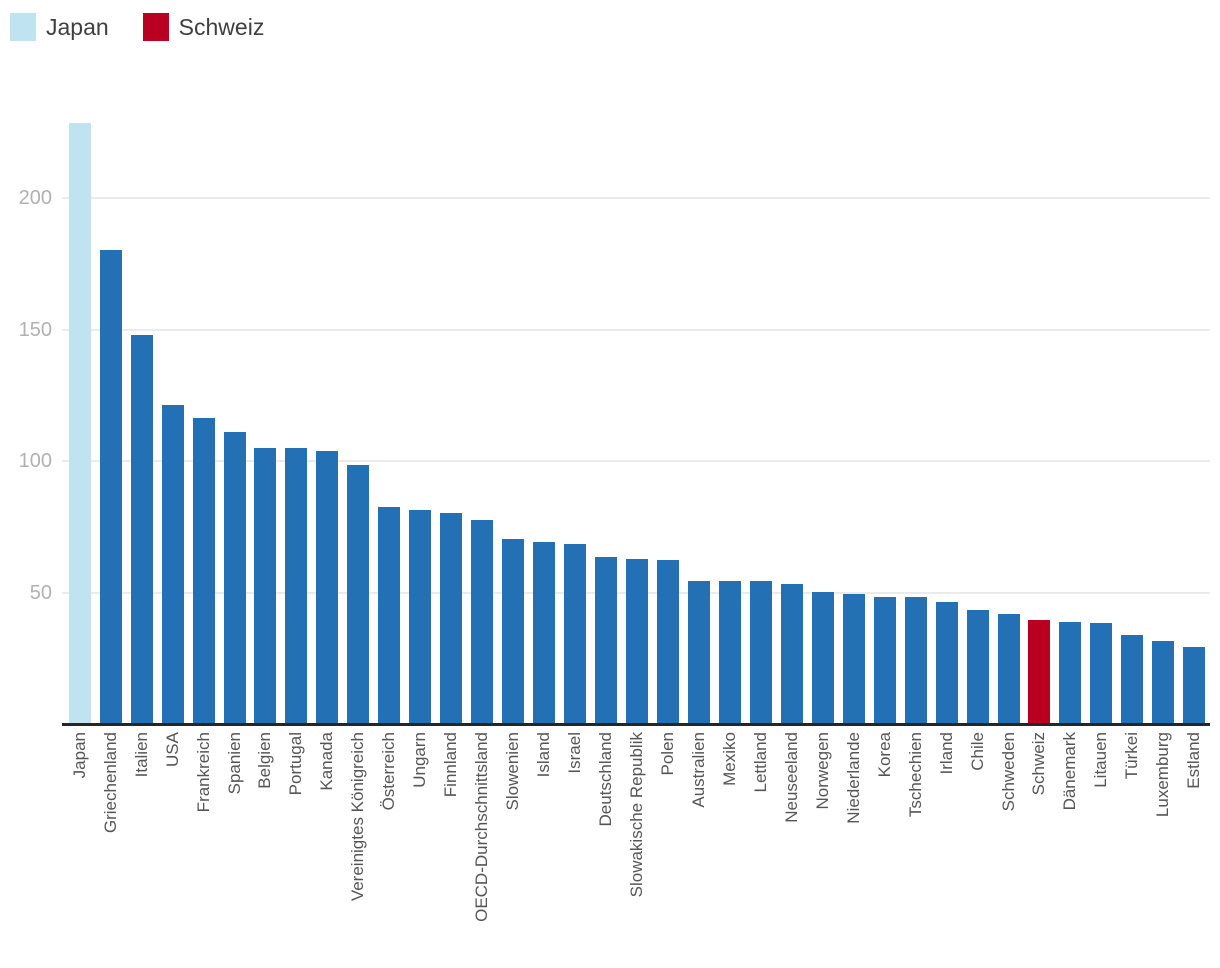 The width and height of the screenshot is (1220, 968). I want to click on bar-australien, so click(698, 652).